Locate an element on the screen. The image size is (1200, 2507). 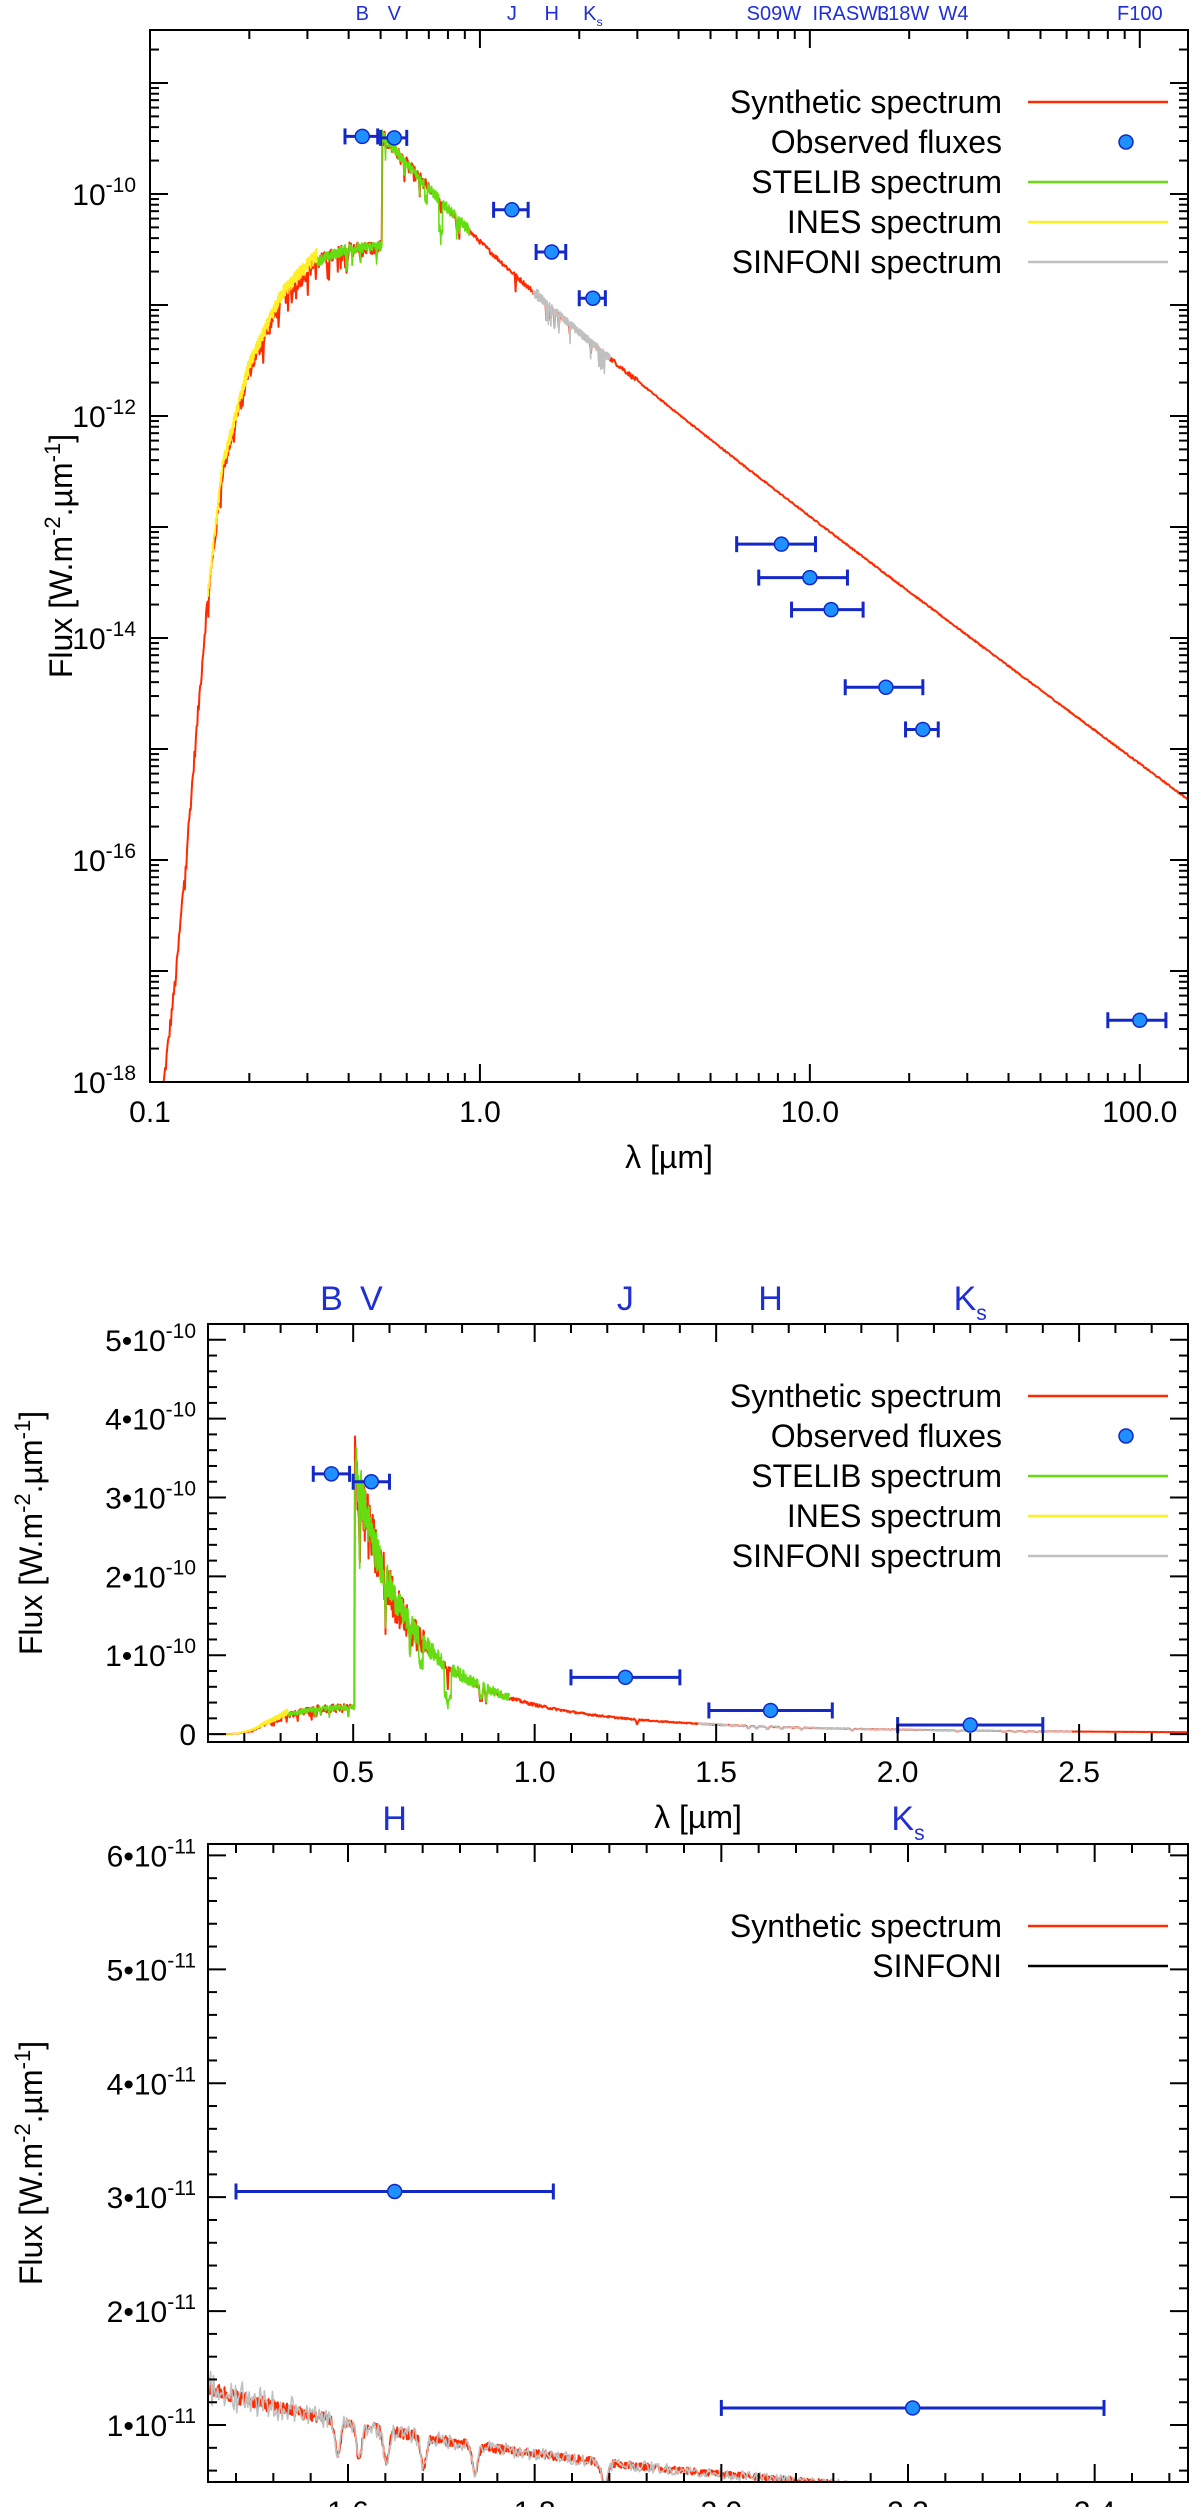
legend-entry-2: SINFONI is located at coordinates (1020, 1966).